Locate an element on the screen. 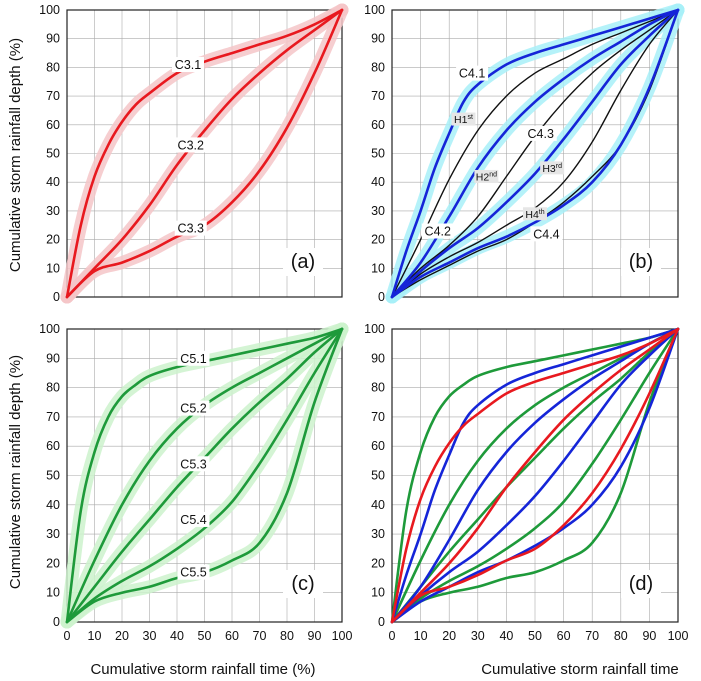 This screenshot has width=701, height=681. y-axis-title-top: Cumulative storm rainfall depth (%) is located at coordinates (15, 155).